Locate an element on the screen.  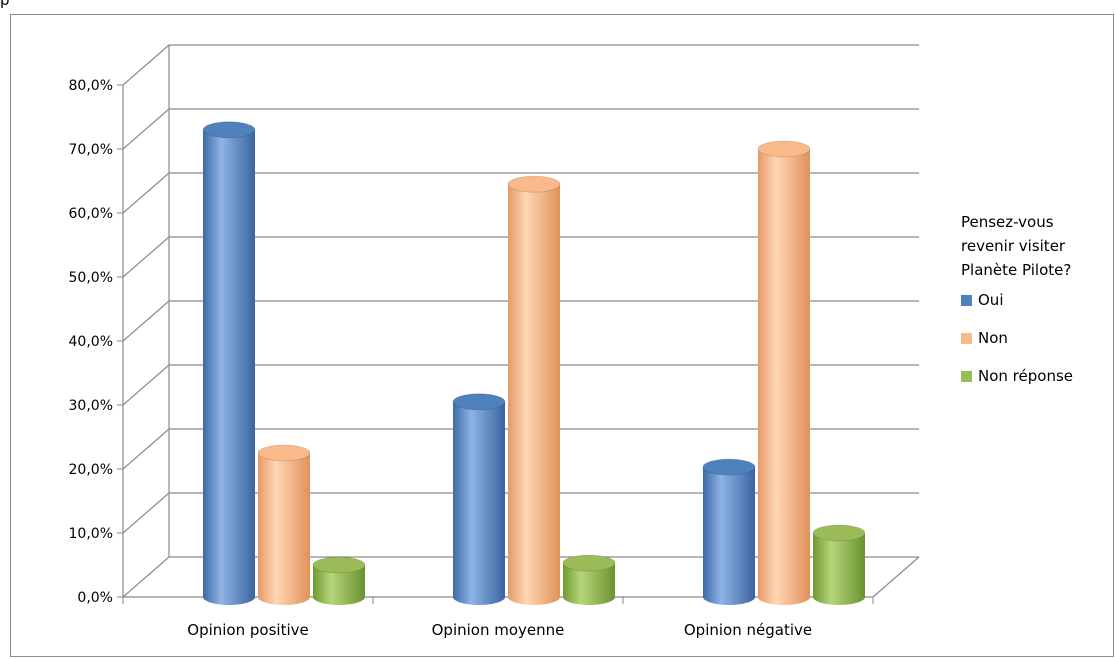
x-category-label: Opinion moyenne is located at coordinates (498, 630).